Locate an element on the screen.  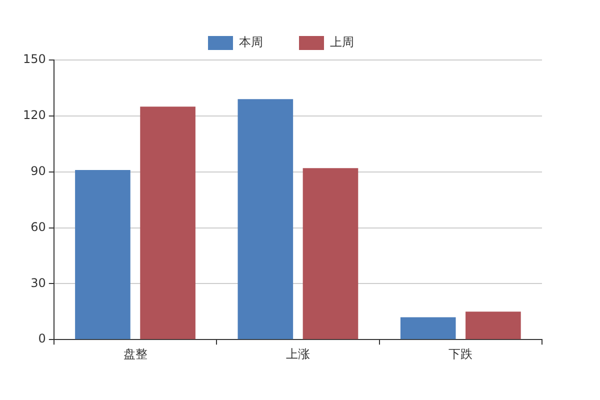
x-tick-label: 上涨 is located at coordinates (298, 353).